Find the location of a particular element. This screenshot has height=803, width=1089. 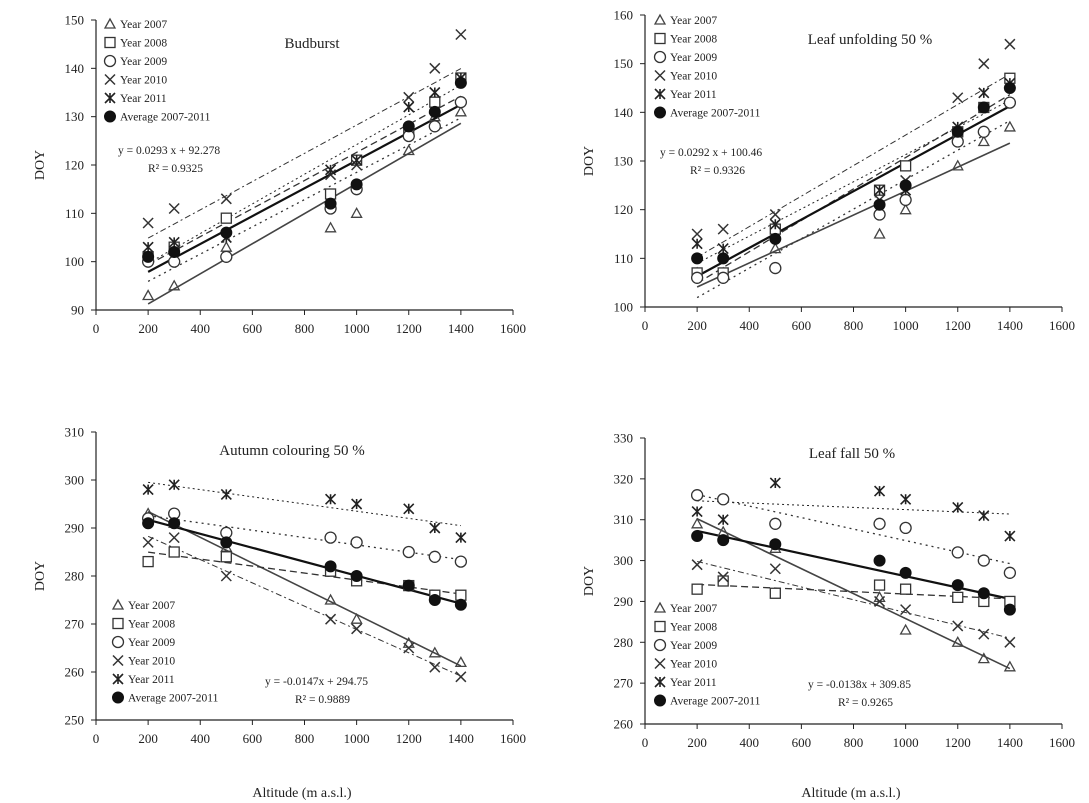

panel-title: Leaf unfolding 50 % is located at coordinates (870, 40).